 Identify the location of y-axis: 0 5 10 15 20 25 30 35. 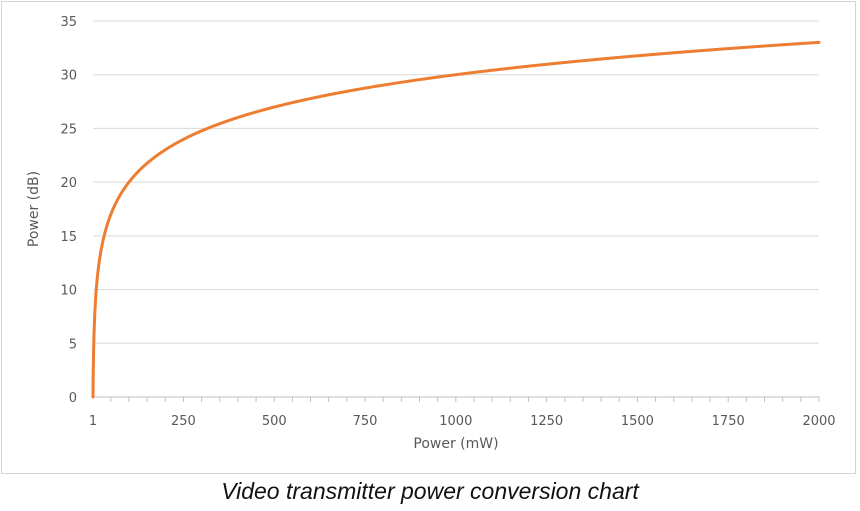
(68, 210).